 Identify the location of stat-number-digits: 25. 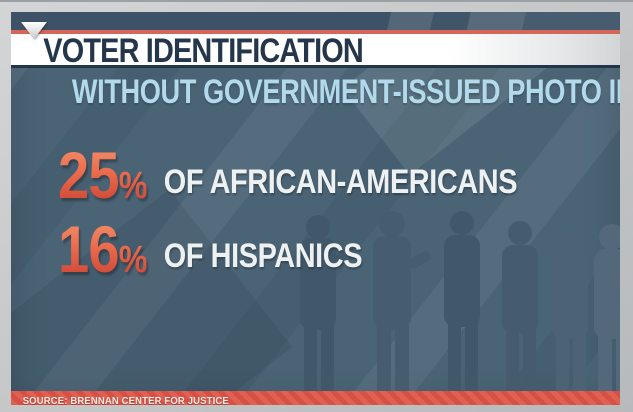
(88, 175).